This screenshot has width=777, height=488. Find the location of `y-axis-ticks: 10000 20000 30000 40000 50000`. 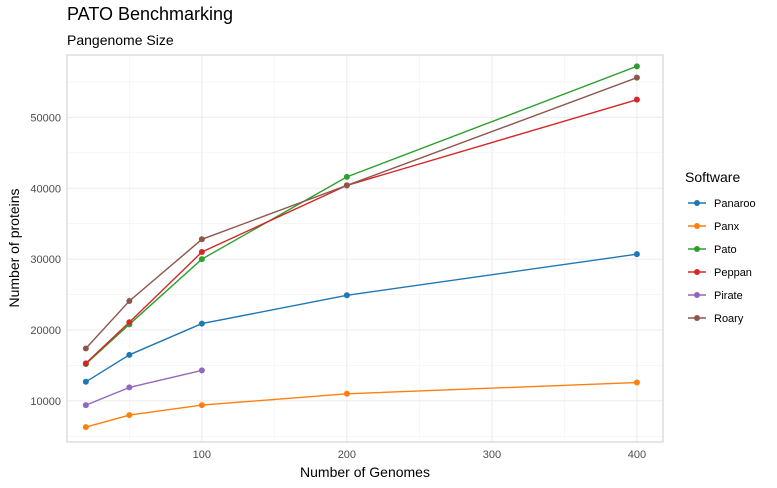

y-axis-ticks: 10000 20000 30000 40000 50000 is located at coordinates (45, 260).